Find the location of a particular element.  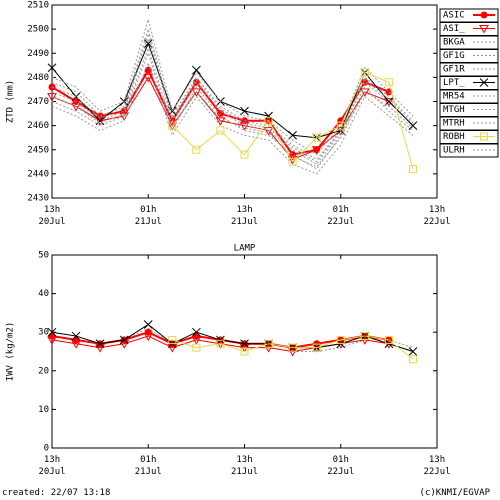

y-axis-label: IWV (kg/m2) is located at coordinates (11, 352).